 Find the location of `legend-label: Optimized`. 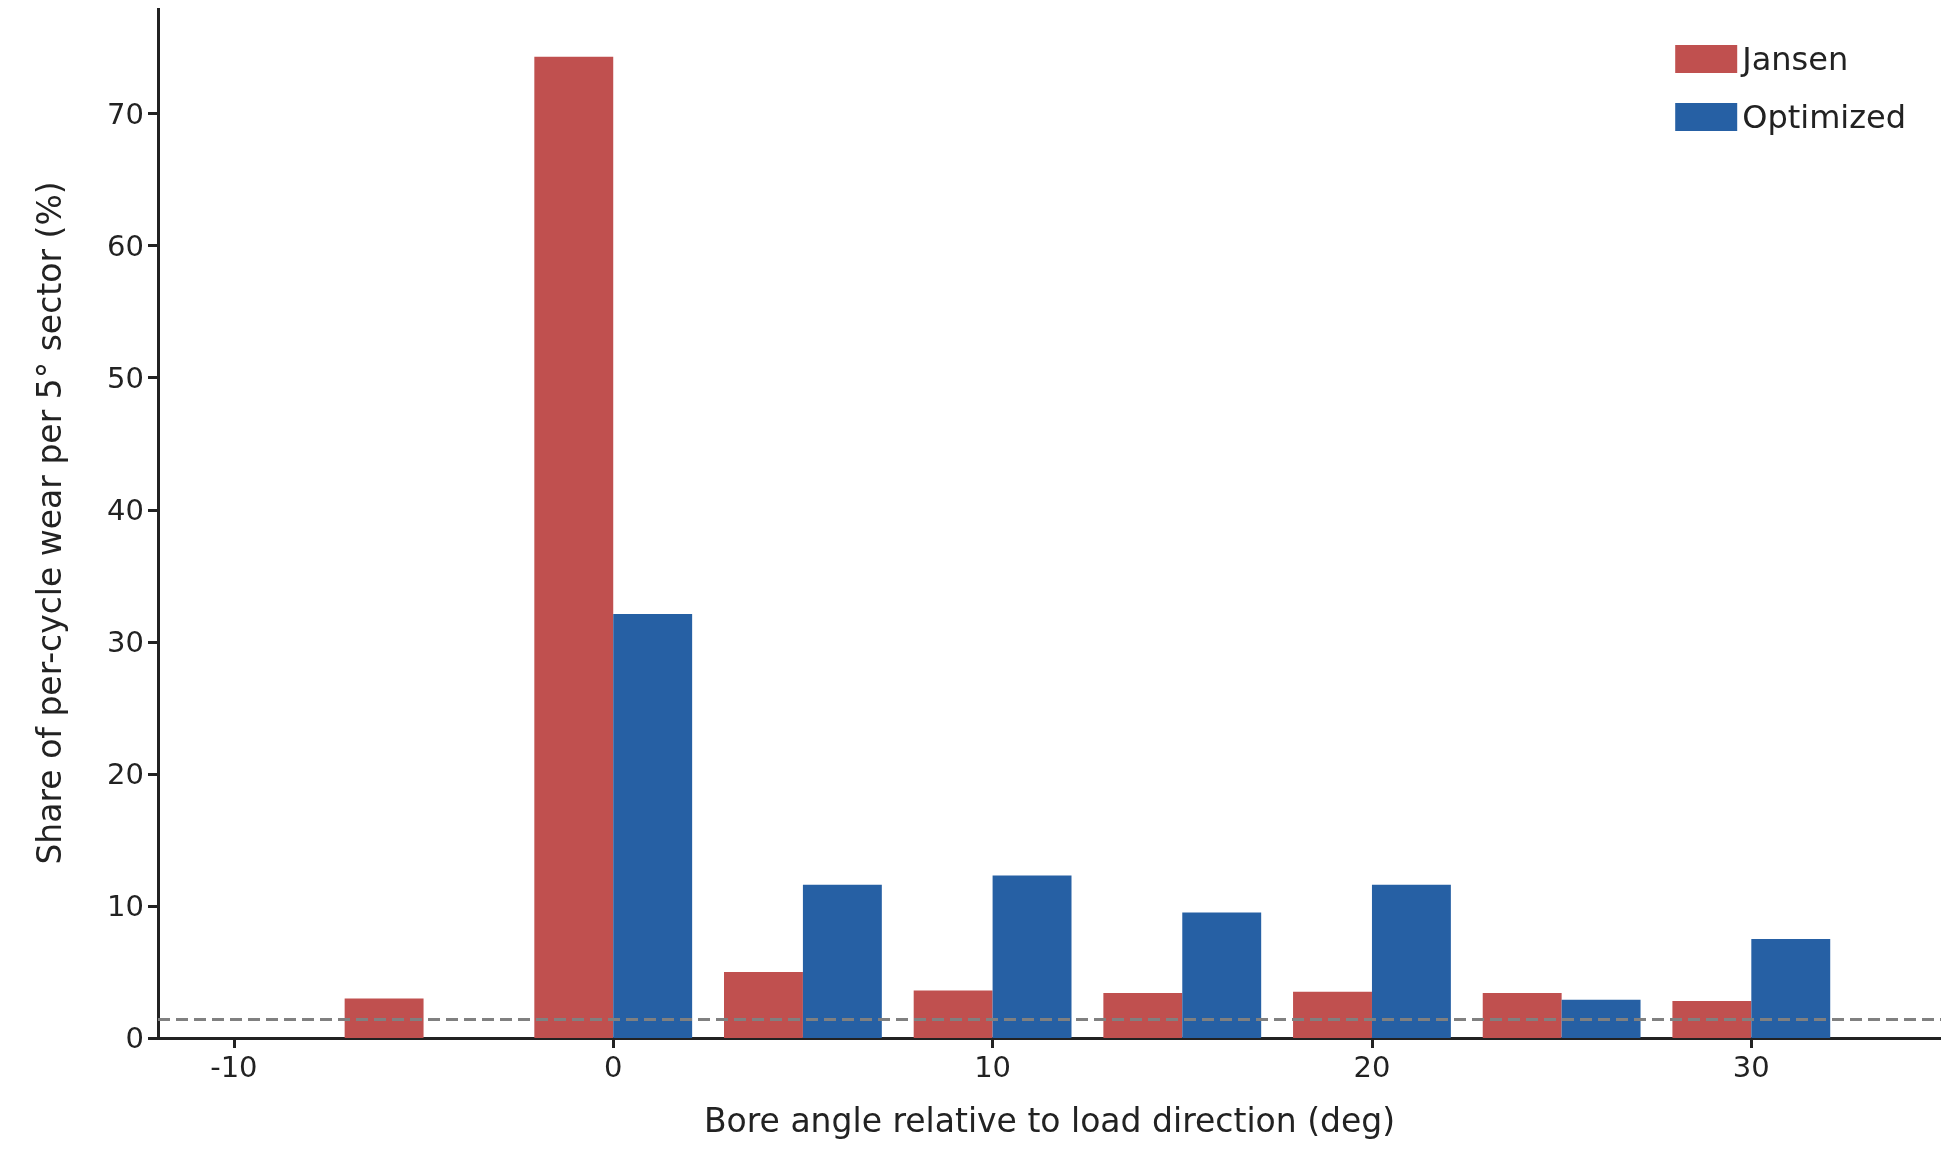

legend-label: Optimized is located at coordinates (1824, 117).